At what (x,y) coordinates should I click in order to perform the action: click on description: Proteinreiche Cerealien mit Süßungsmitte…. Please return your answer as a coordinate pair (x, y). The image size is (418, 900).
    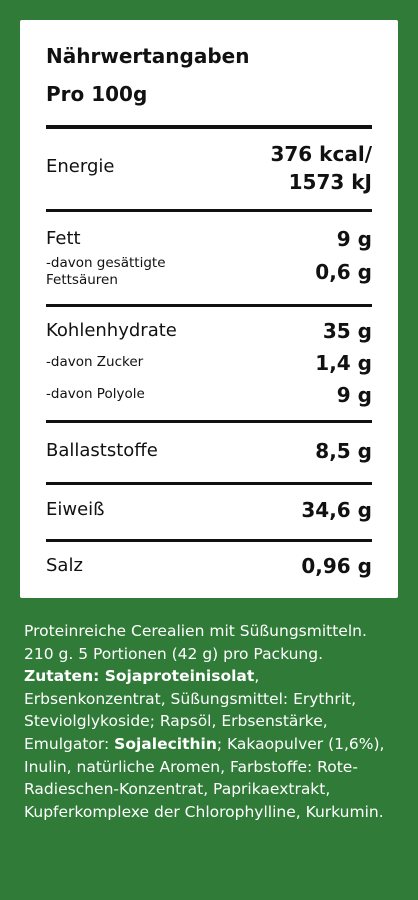
    Looking at the image, I should click on (195, 642).